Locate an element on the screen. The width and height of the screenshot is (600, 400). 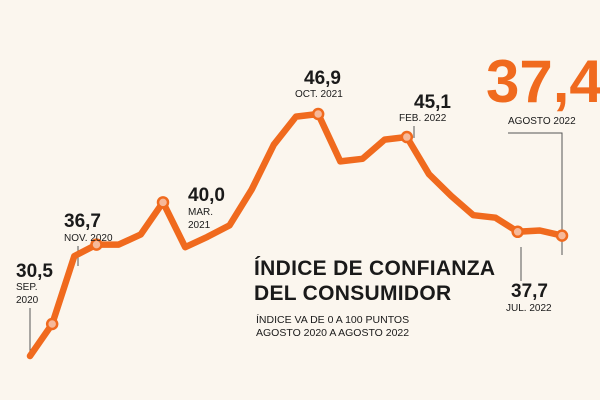
data-label-date: MAR. is located at coordinates (200, 212).